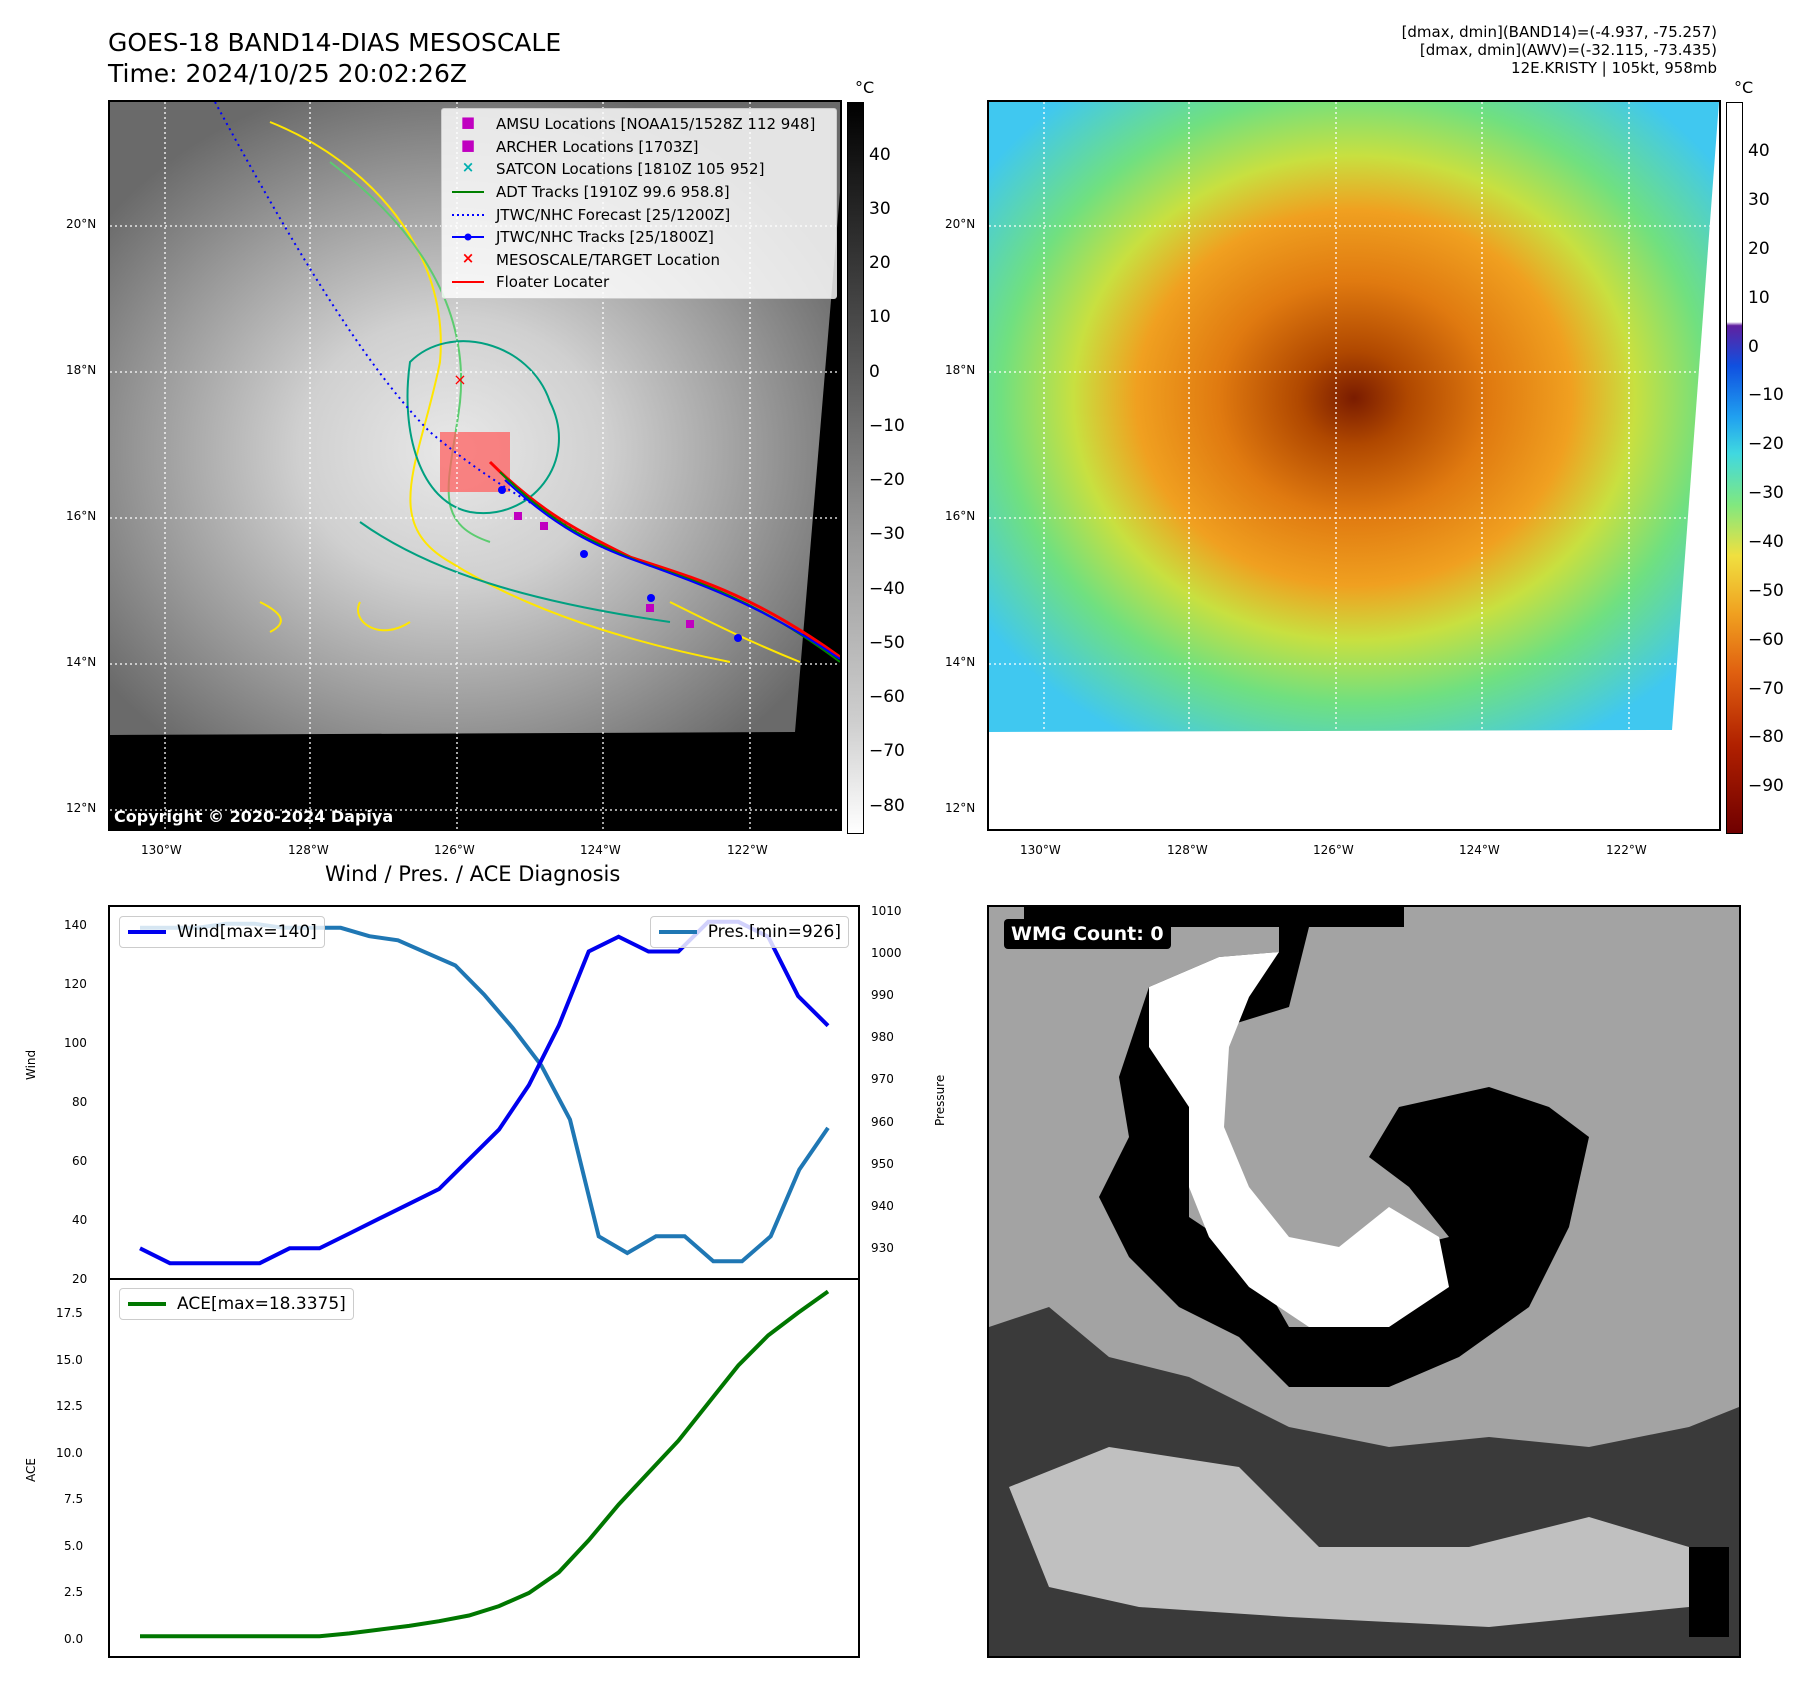 This screenshot has height=1690, width=1801. What do you see at coordinates (1734, 468) in the screenshot?
I see `right-colorbar` at bounding box center [1734, 468].